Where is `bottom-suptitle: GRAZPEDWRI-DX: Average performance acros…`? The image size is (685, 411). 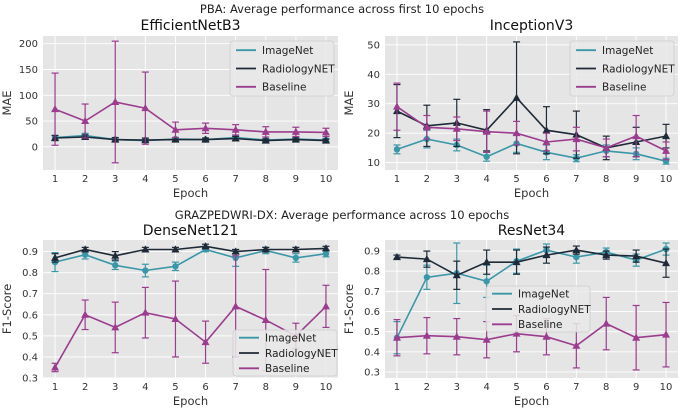 bottom-suptitle: GRAZPEDWRI-DX: Average performance acros… is located at coordinates (342, 215).